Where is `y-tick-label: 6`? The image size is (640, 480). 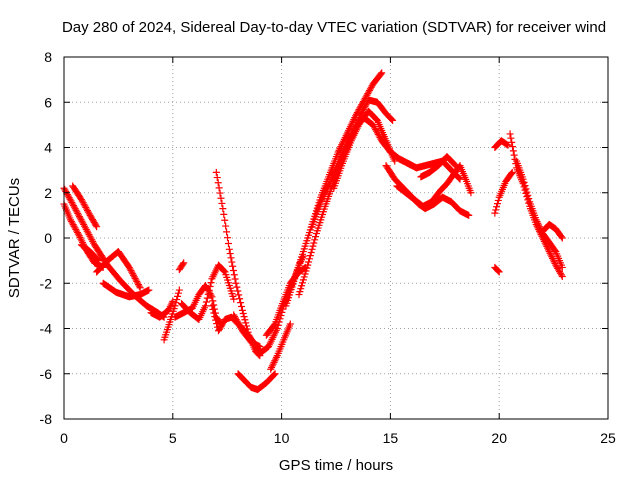 y-tick-label: 6 is located at coordinates (48, 102).